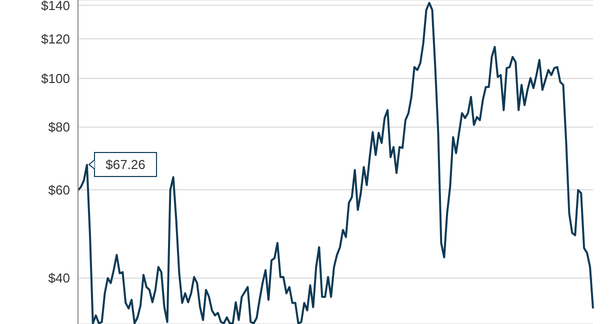  I want to click on y-tick-label: $140, so click(55, 6).